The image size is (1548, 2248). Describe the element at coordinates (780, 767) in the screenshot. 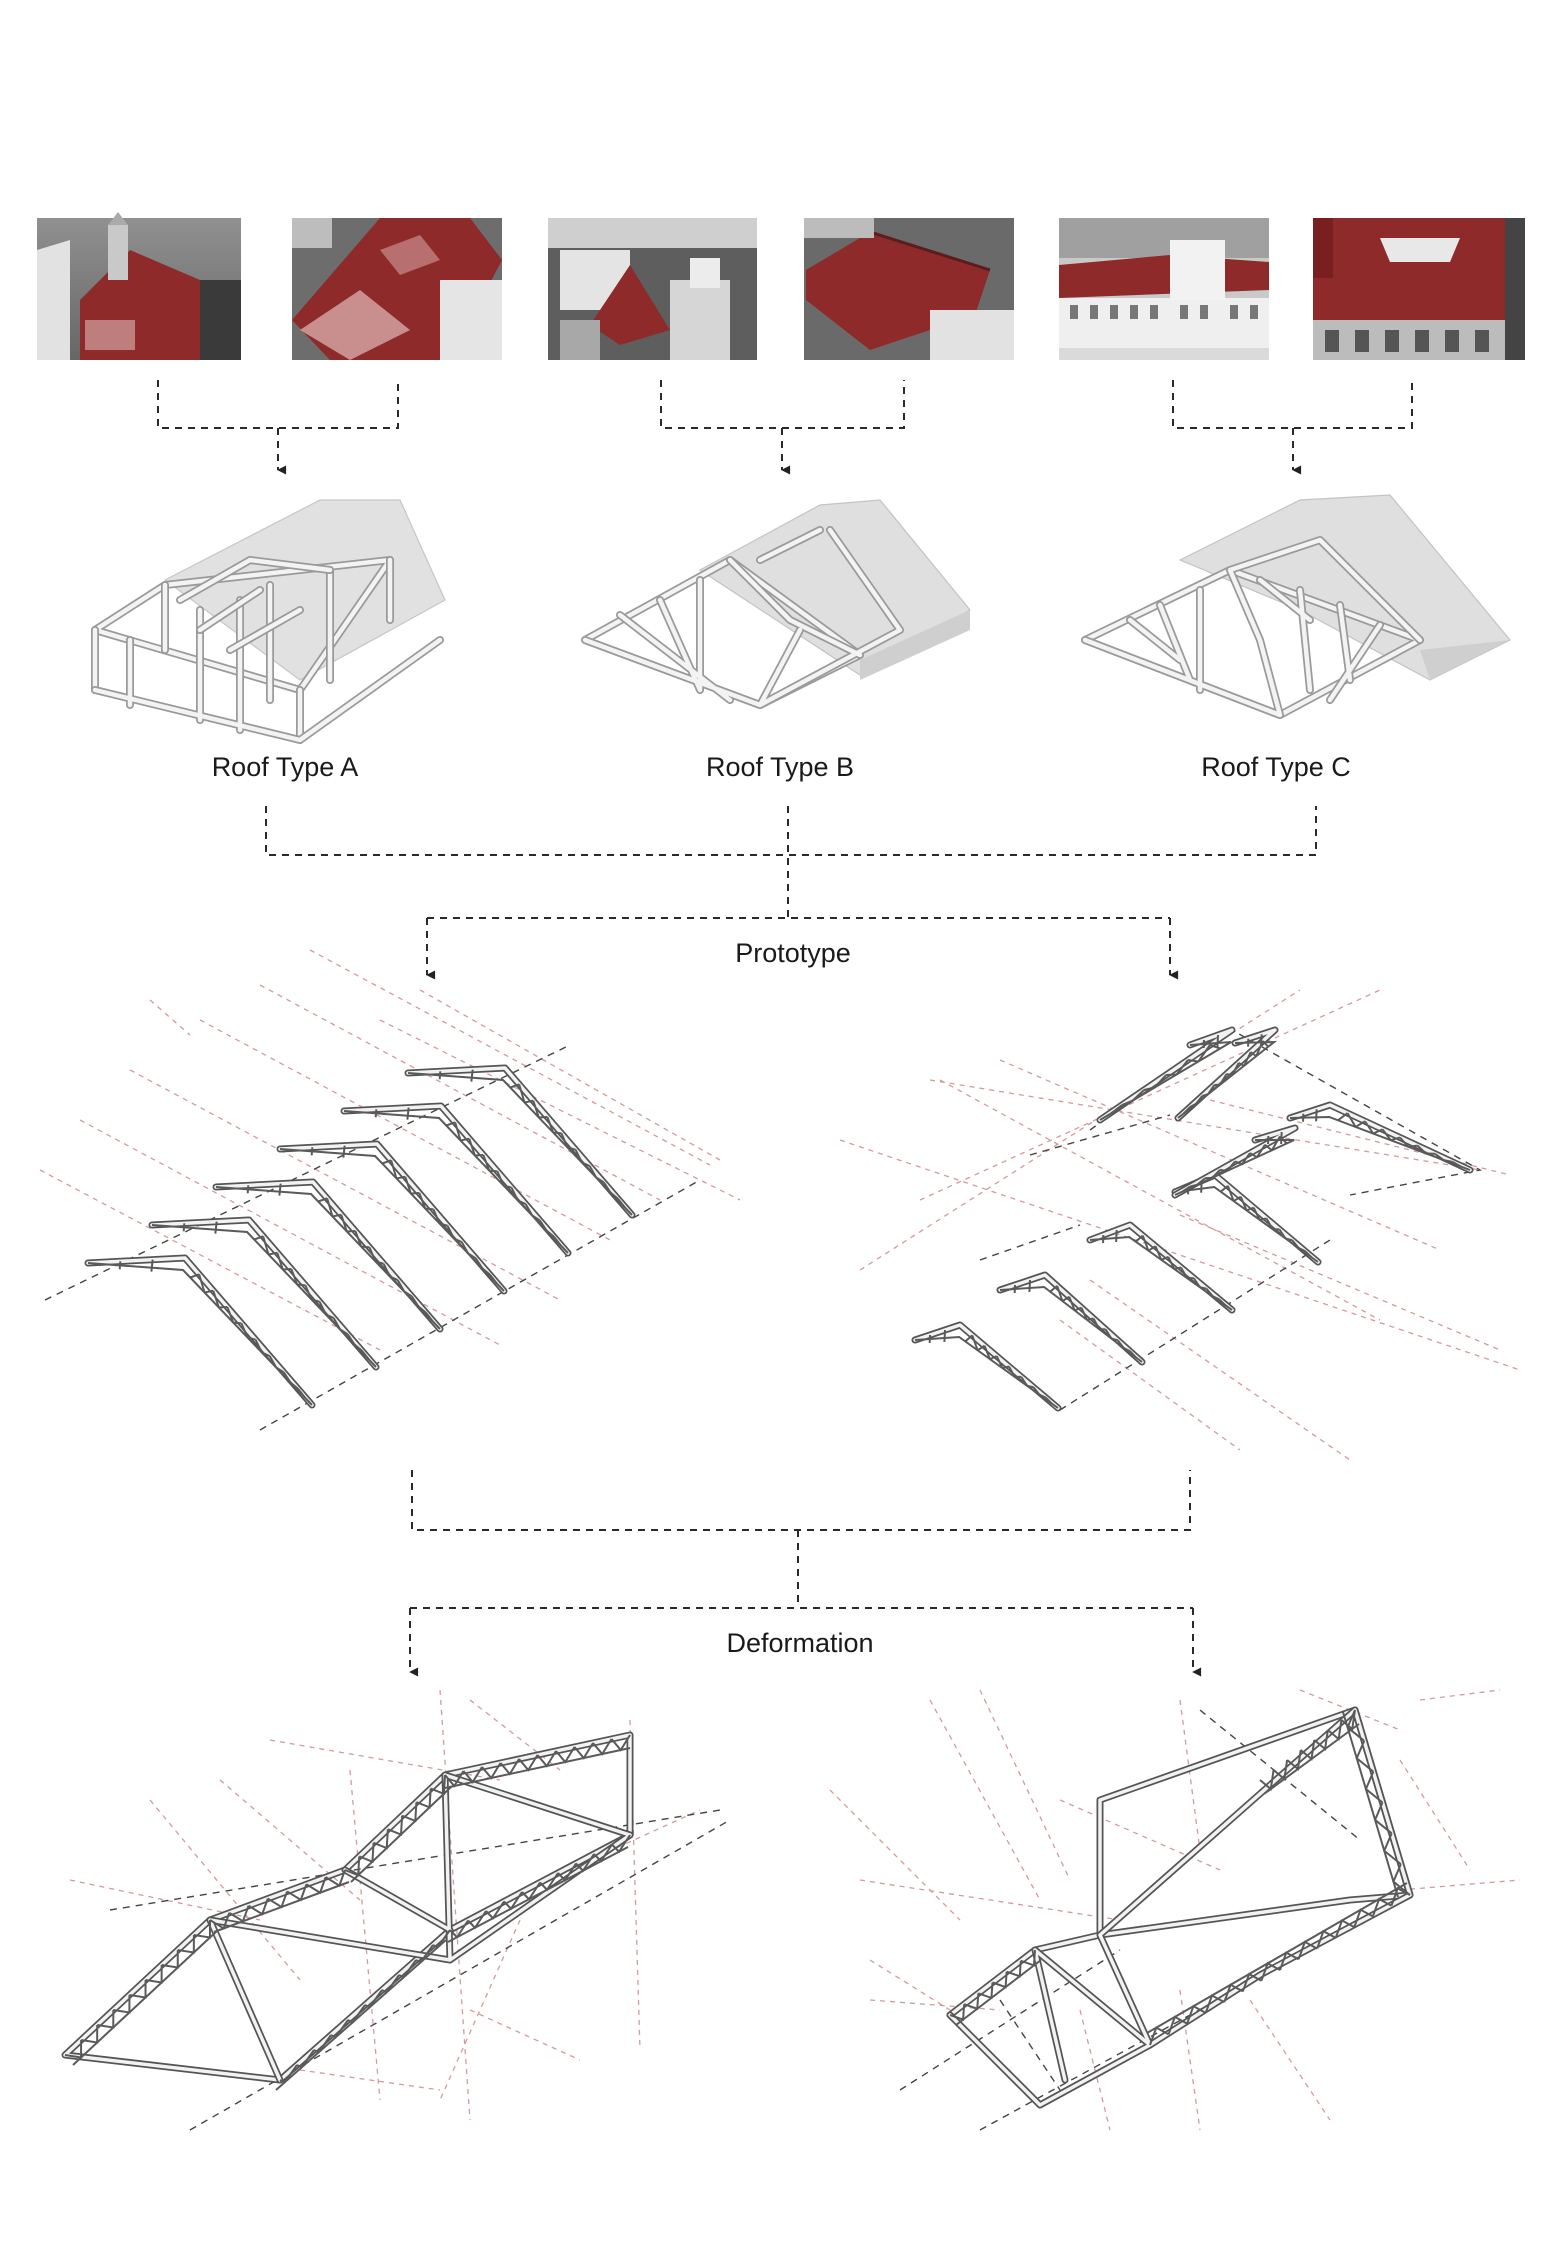

I see `roof-type-b-label: Roof Type B` at that location.